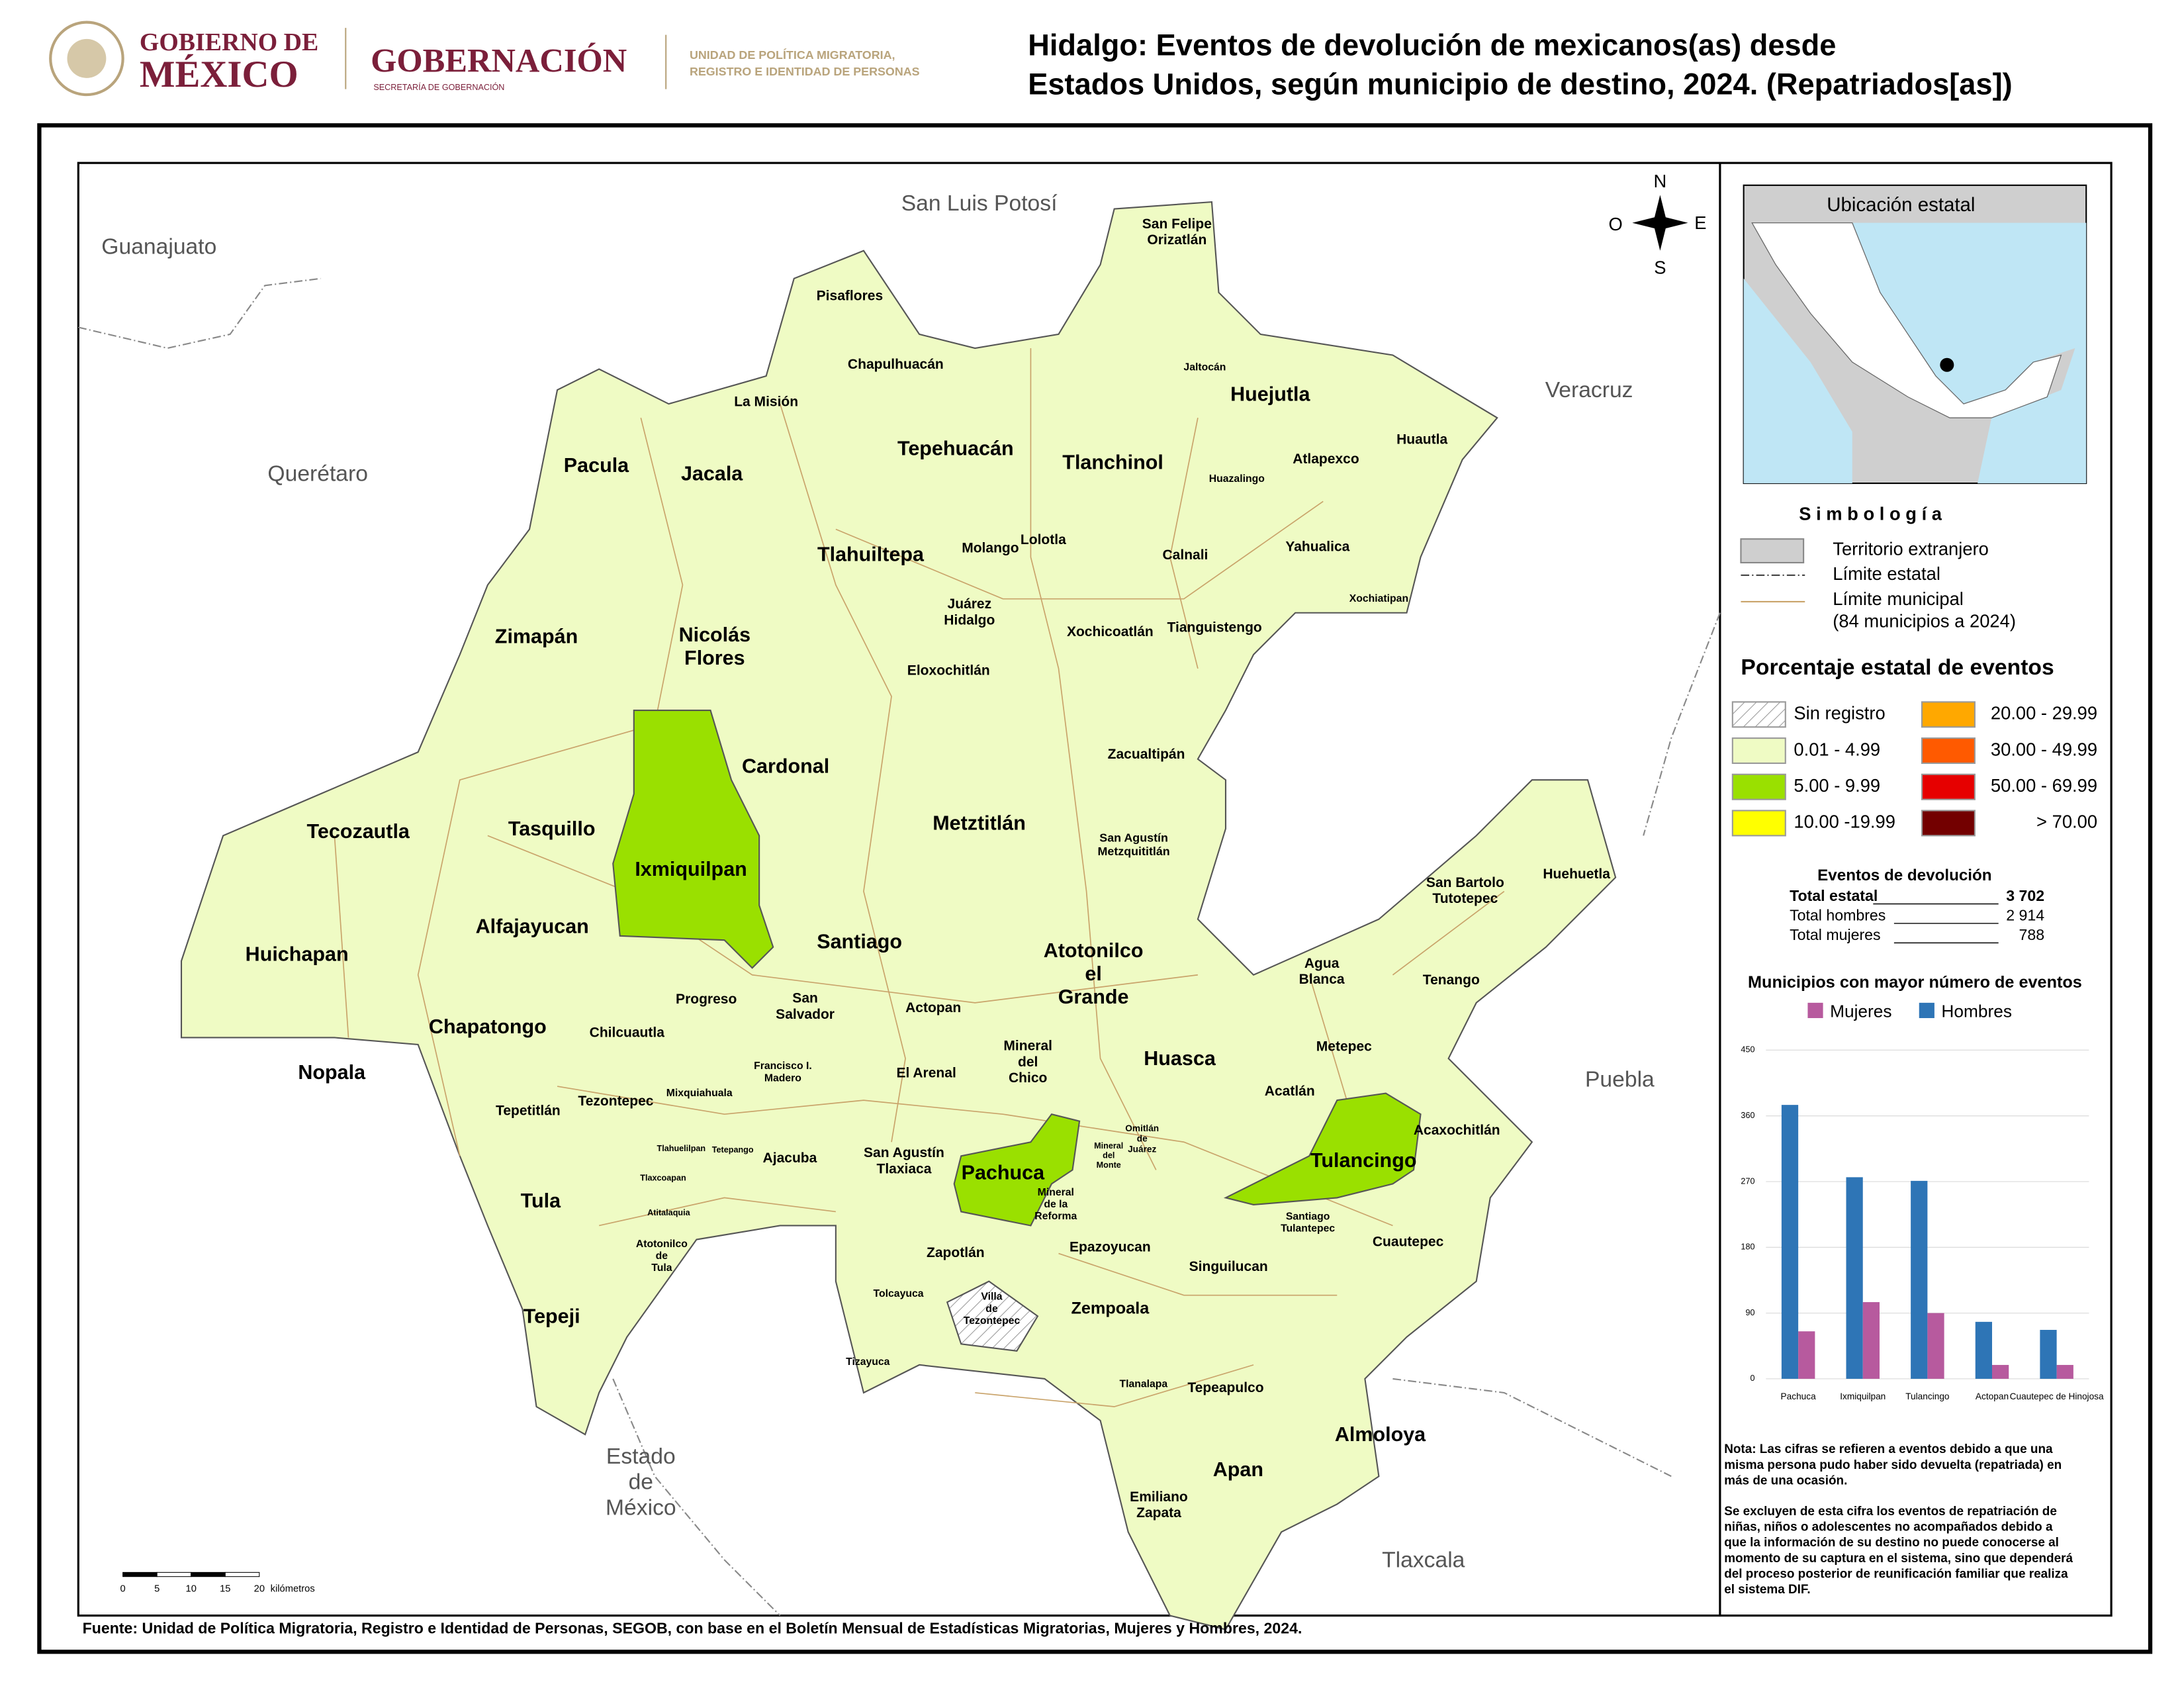  Describe the element at coordinates (681, 1148) in the screenshot. I see `municipality-label: Tlahuelilpan` at that location.